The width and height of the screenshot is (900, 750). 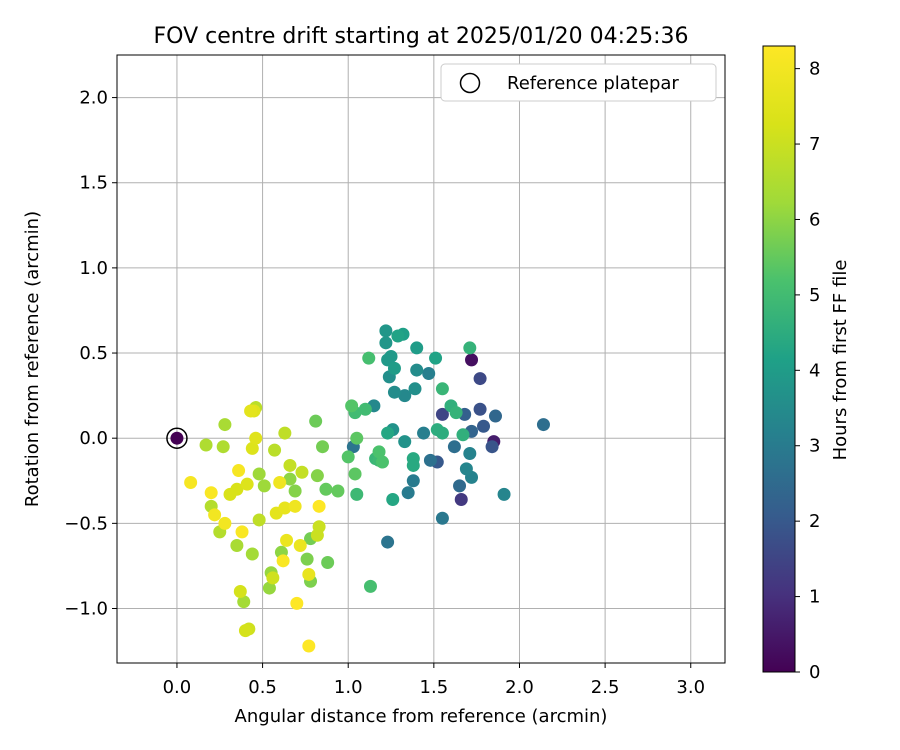 What do you see at coordinates (814, 295) in the screenshot?
I see `colorbar-tick-label: 5` at bounding box center [814, 295].